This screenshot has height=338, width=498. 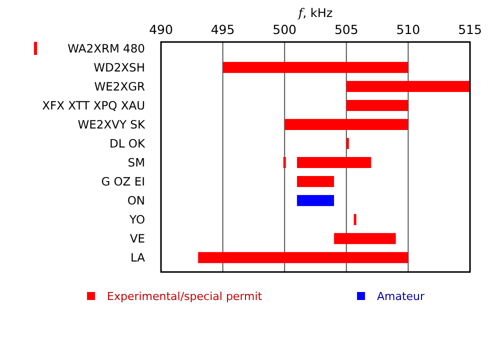 What do you see at coordinates (222, 29) in the screenshot?
I see `x-tick-label: 495` at bounding box center [222, 29].